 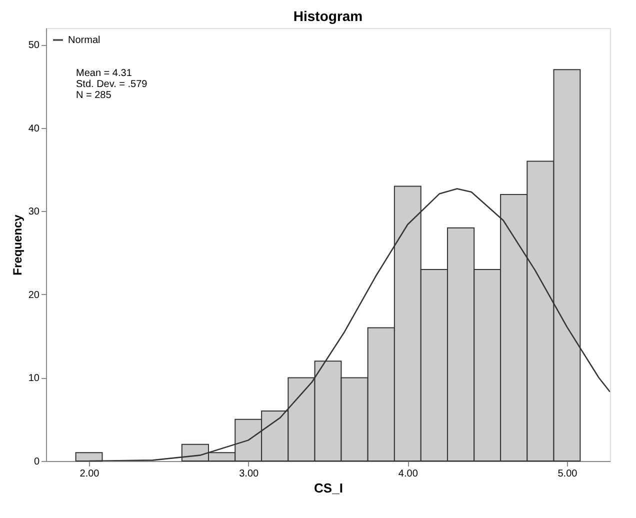 What do you see at coordinates (104, 73) in the screenshot?
I see `annotation: Mean = 4.31` at bounding box center [104, 73].